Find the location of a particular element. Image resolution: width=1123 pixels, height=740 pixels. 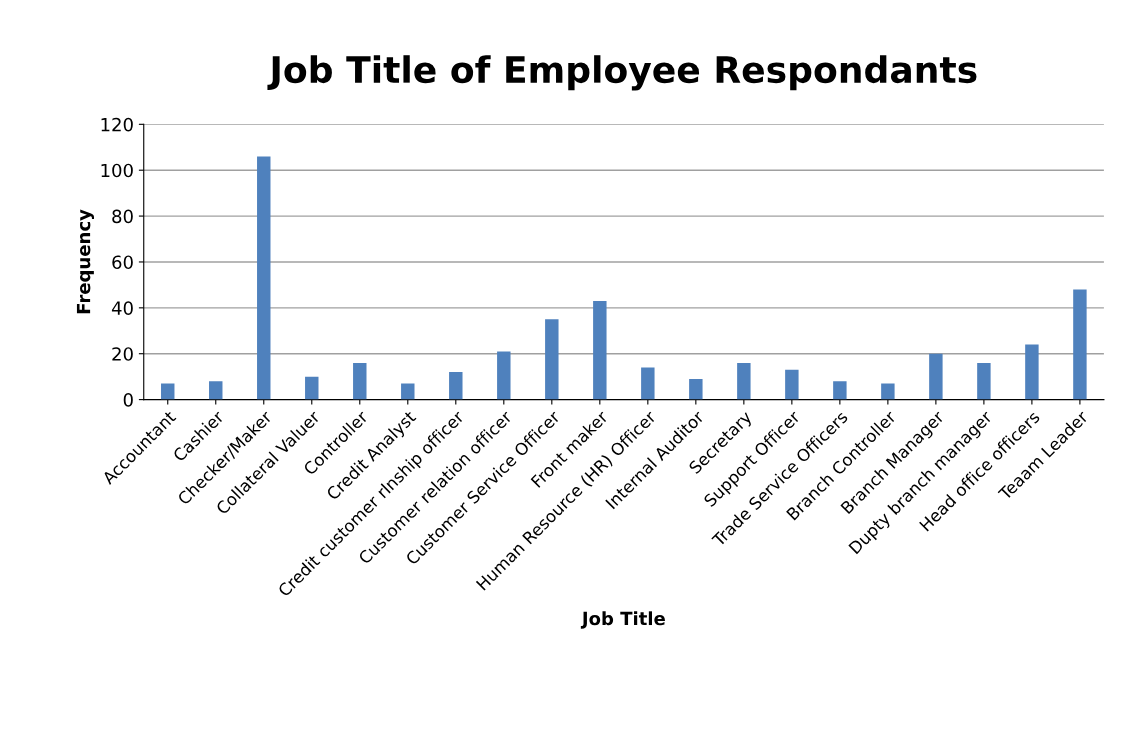

y-tick-label: 0 is located at coordinates (128, 400).